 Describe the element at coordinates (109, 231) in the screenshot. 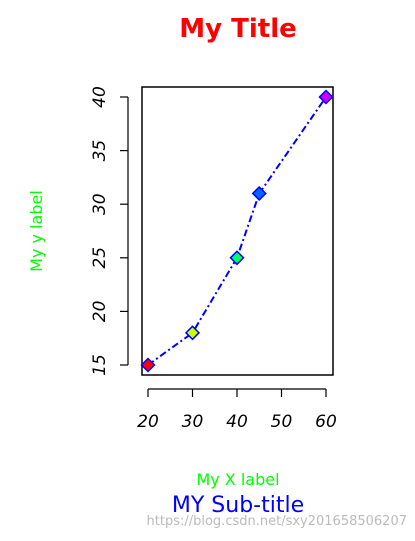

I see `y-axis: 15 20 25 30 35 40` at that location.